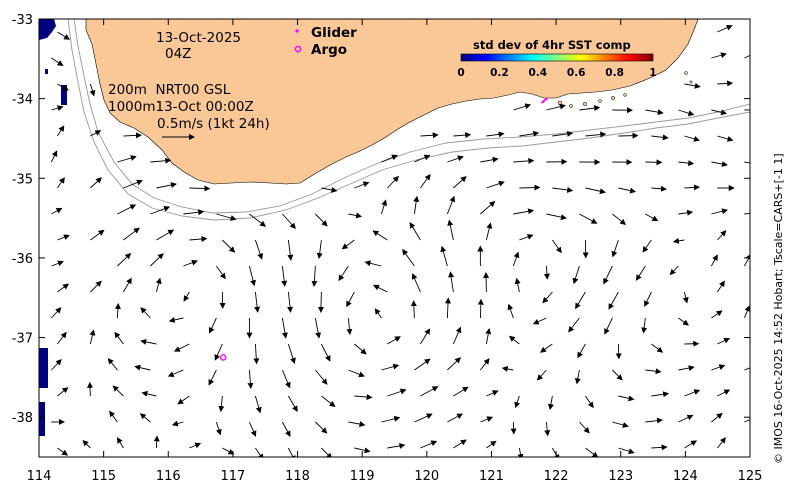 The width and height of the screenshot is (791, 492). What do you see at coordinates (39, 476) in the screenshot?
I see `x-tick-label: 114` at bounding box center [39, 476].